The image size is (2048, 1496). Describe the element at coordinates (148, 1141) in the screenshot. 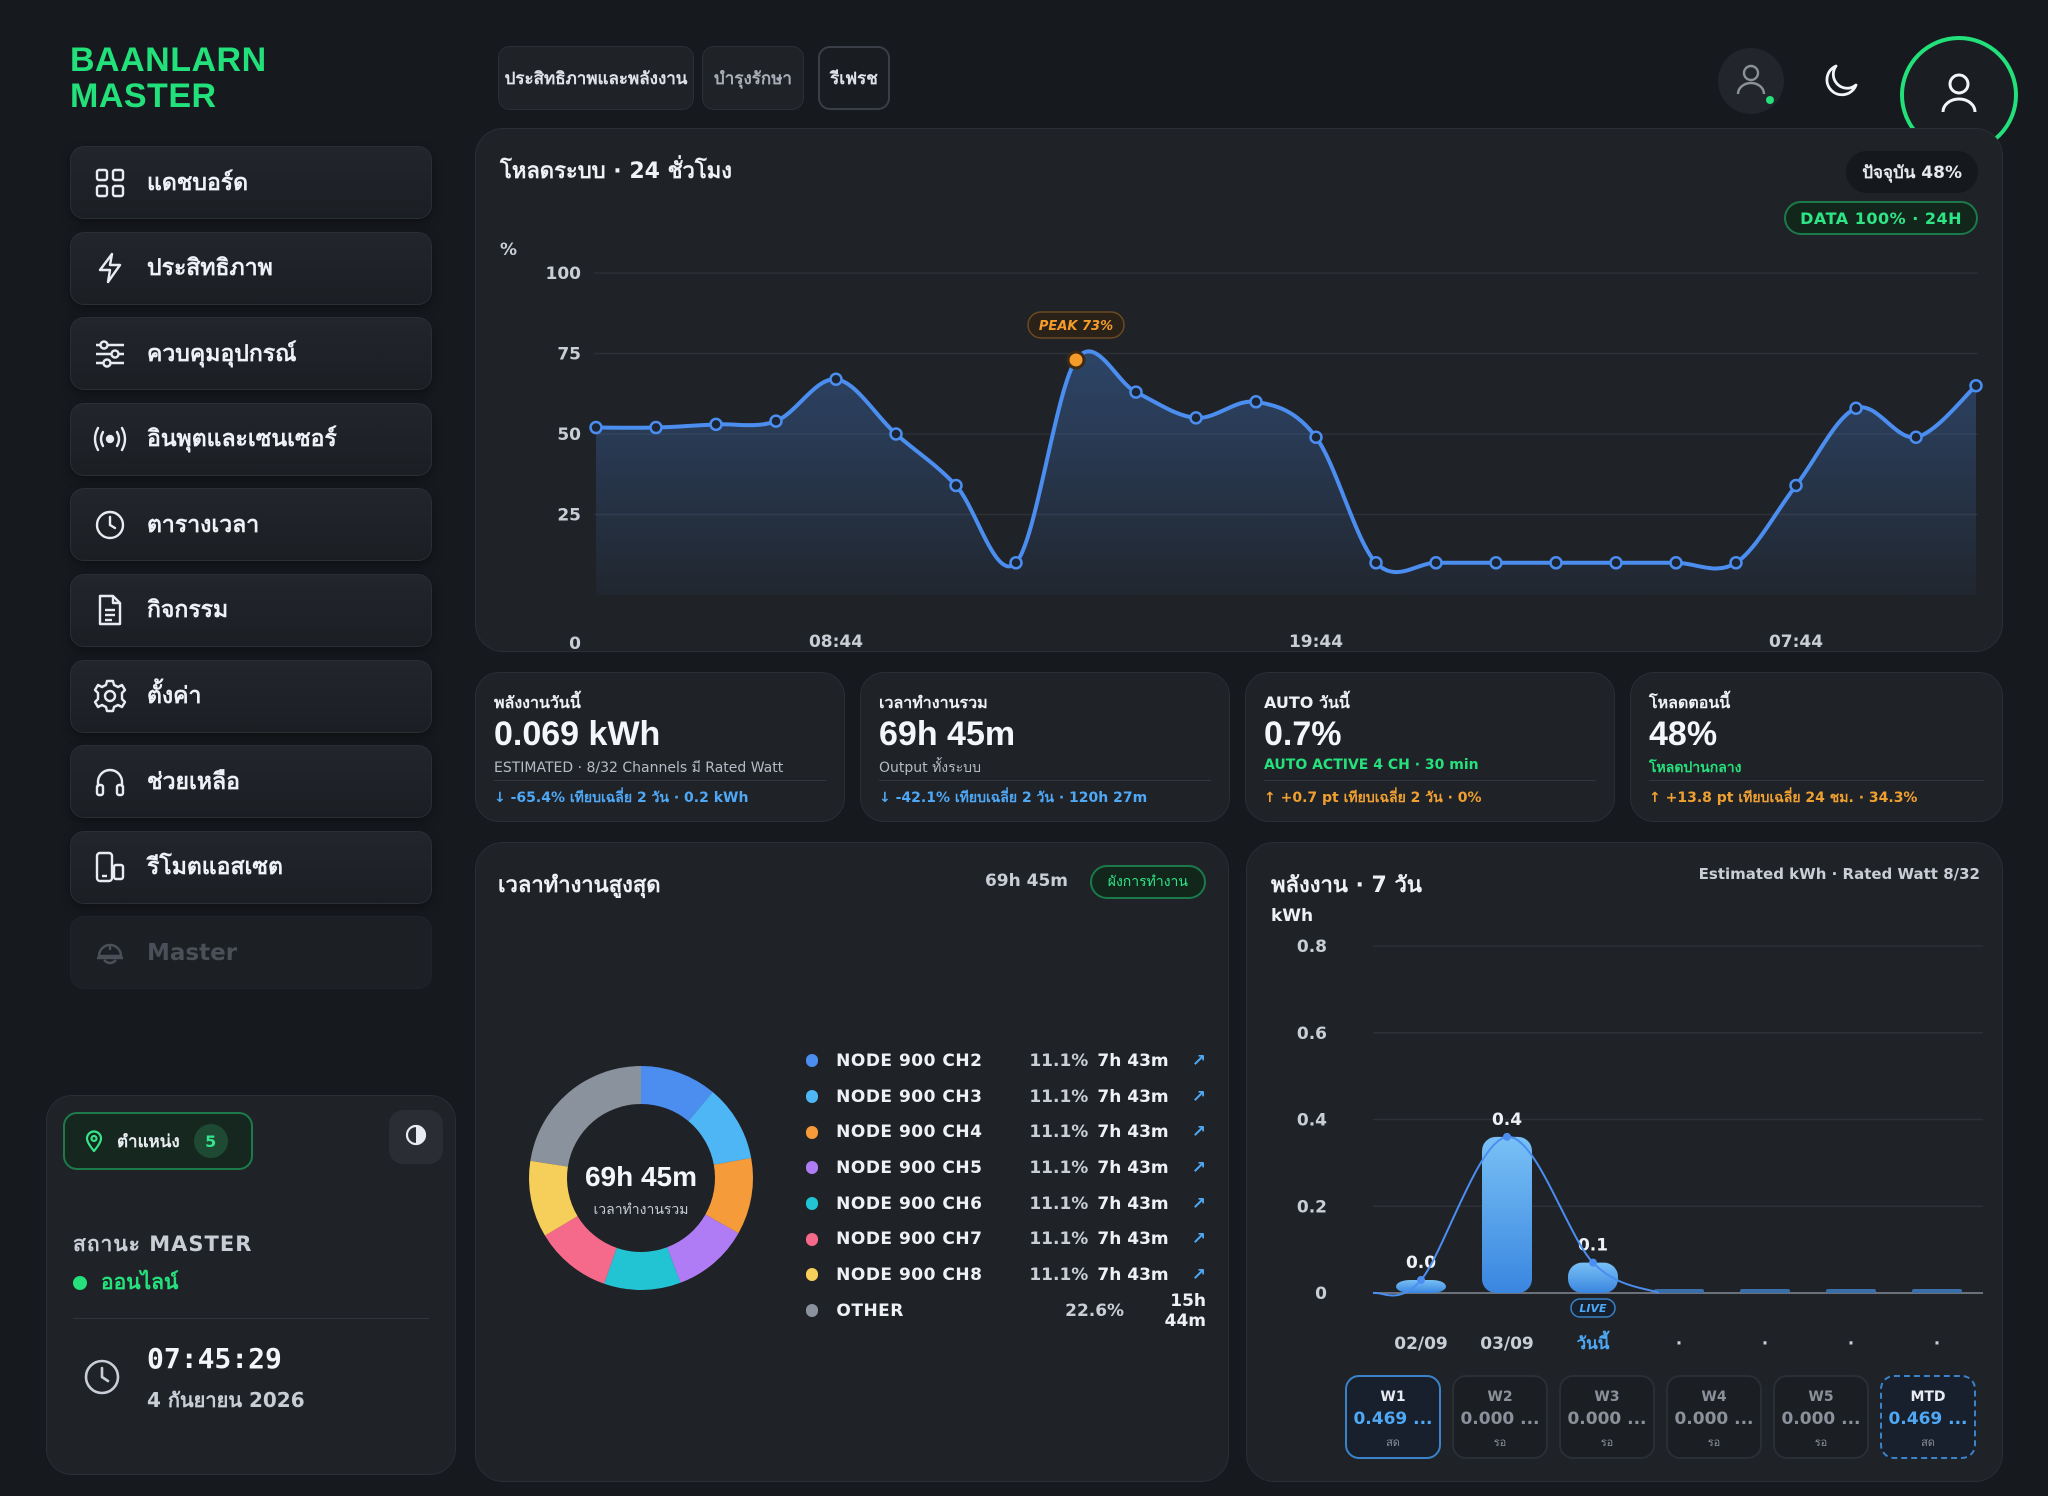

I see `location-label: ตำแหน่ง` at that location.